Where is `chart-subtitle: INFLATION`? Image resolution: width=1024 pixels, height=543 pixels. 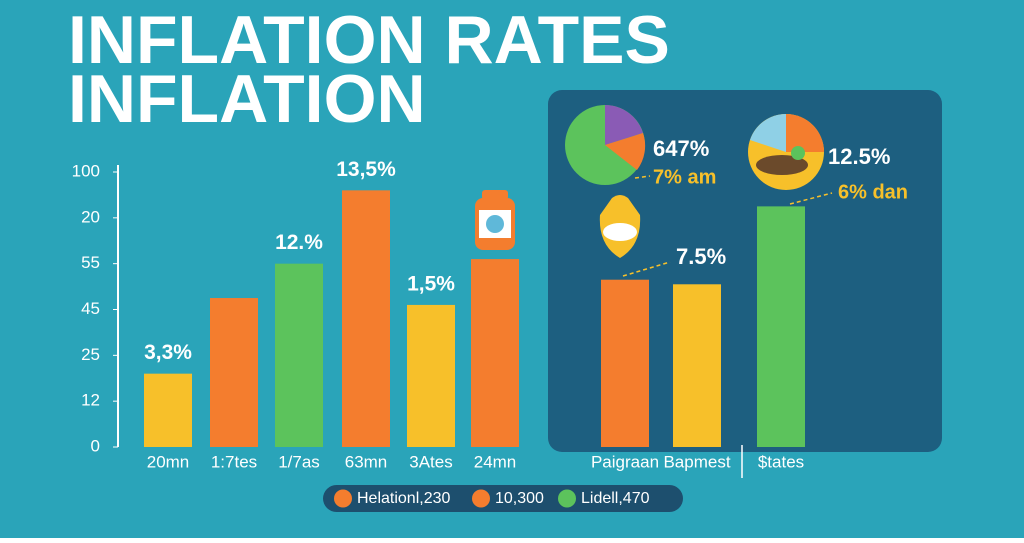 chart-subtitle: INFLATION is located at coordinates (247, 99).